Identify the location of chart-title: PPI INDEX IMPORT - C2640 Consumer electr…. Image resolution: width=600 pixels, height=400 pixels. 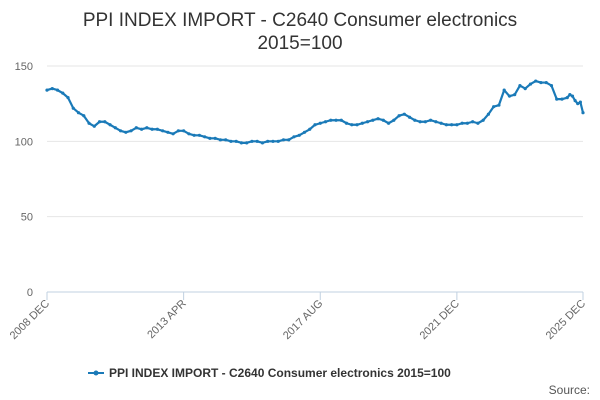
(300, 20).